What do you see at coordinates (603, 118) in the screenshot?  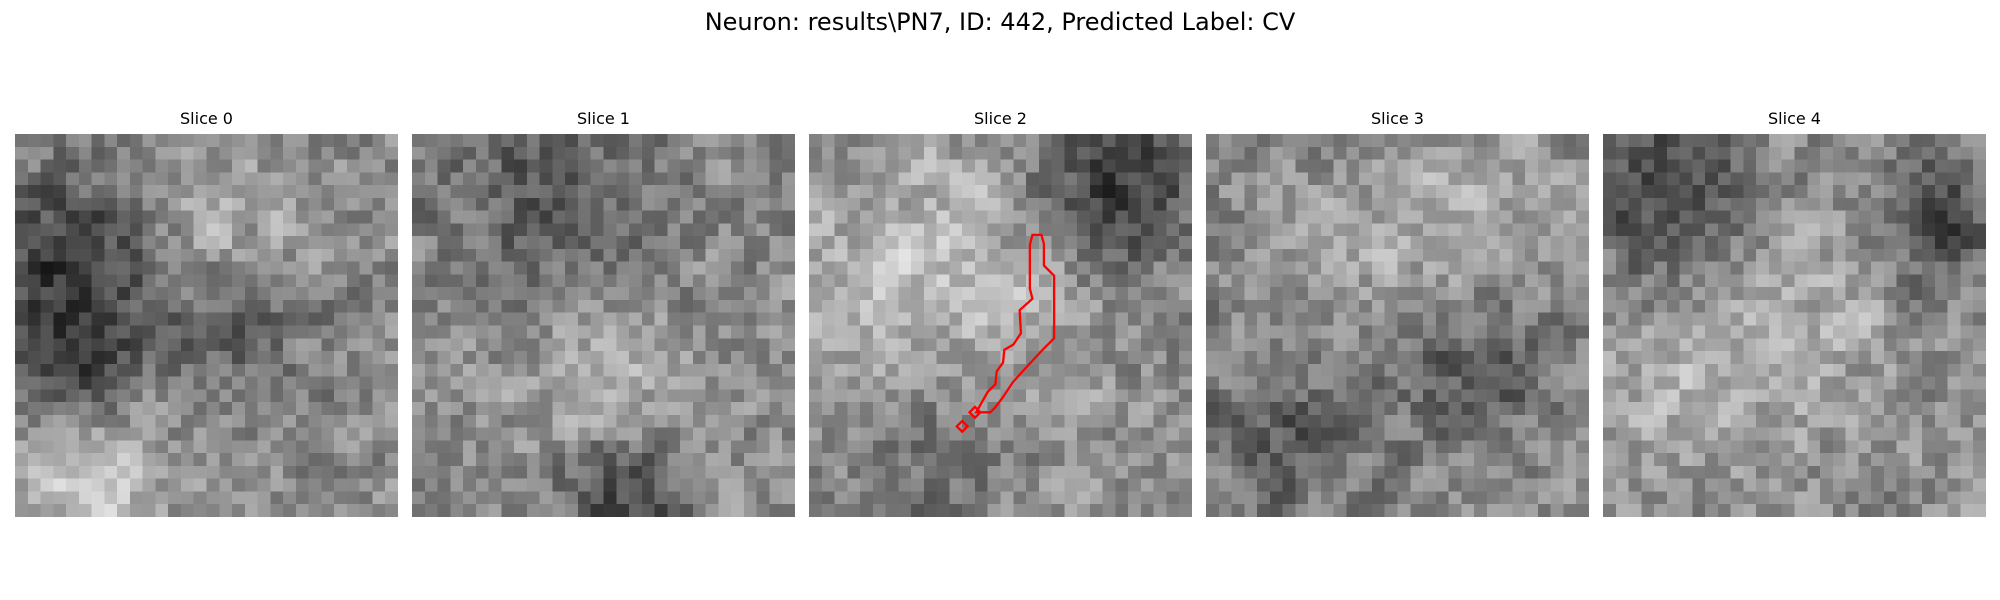 I see `slice-title: Slice 1` at bounding box center [603, 118].